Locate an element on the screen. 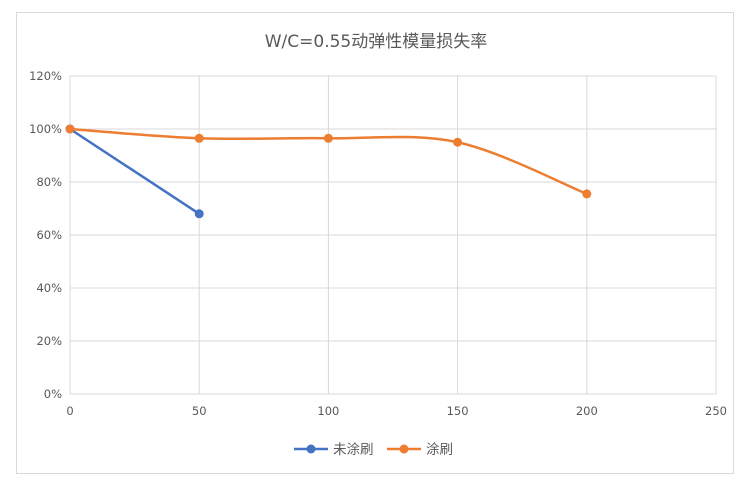  chart-title: W/C=0.55动弹性模量损失率 is located at coordinates (376, 42).